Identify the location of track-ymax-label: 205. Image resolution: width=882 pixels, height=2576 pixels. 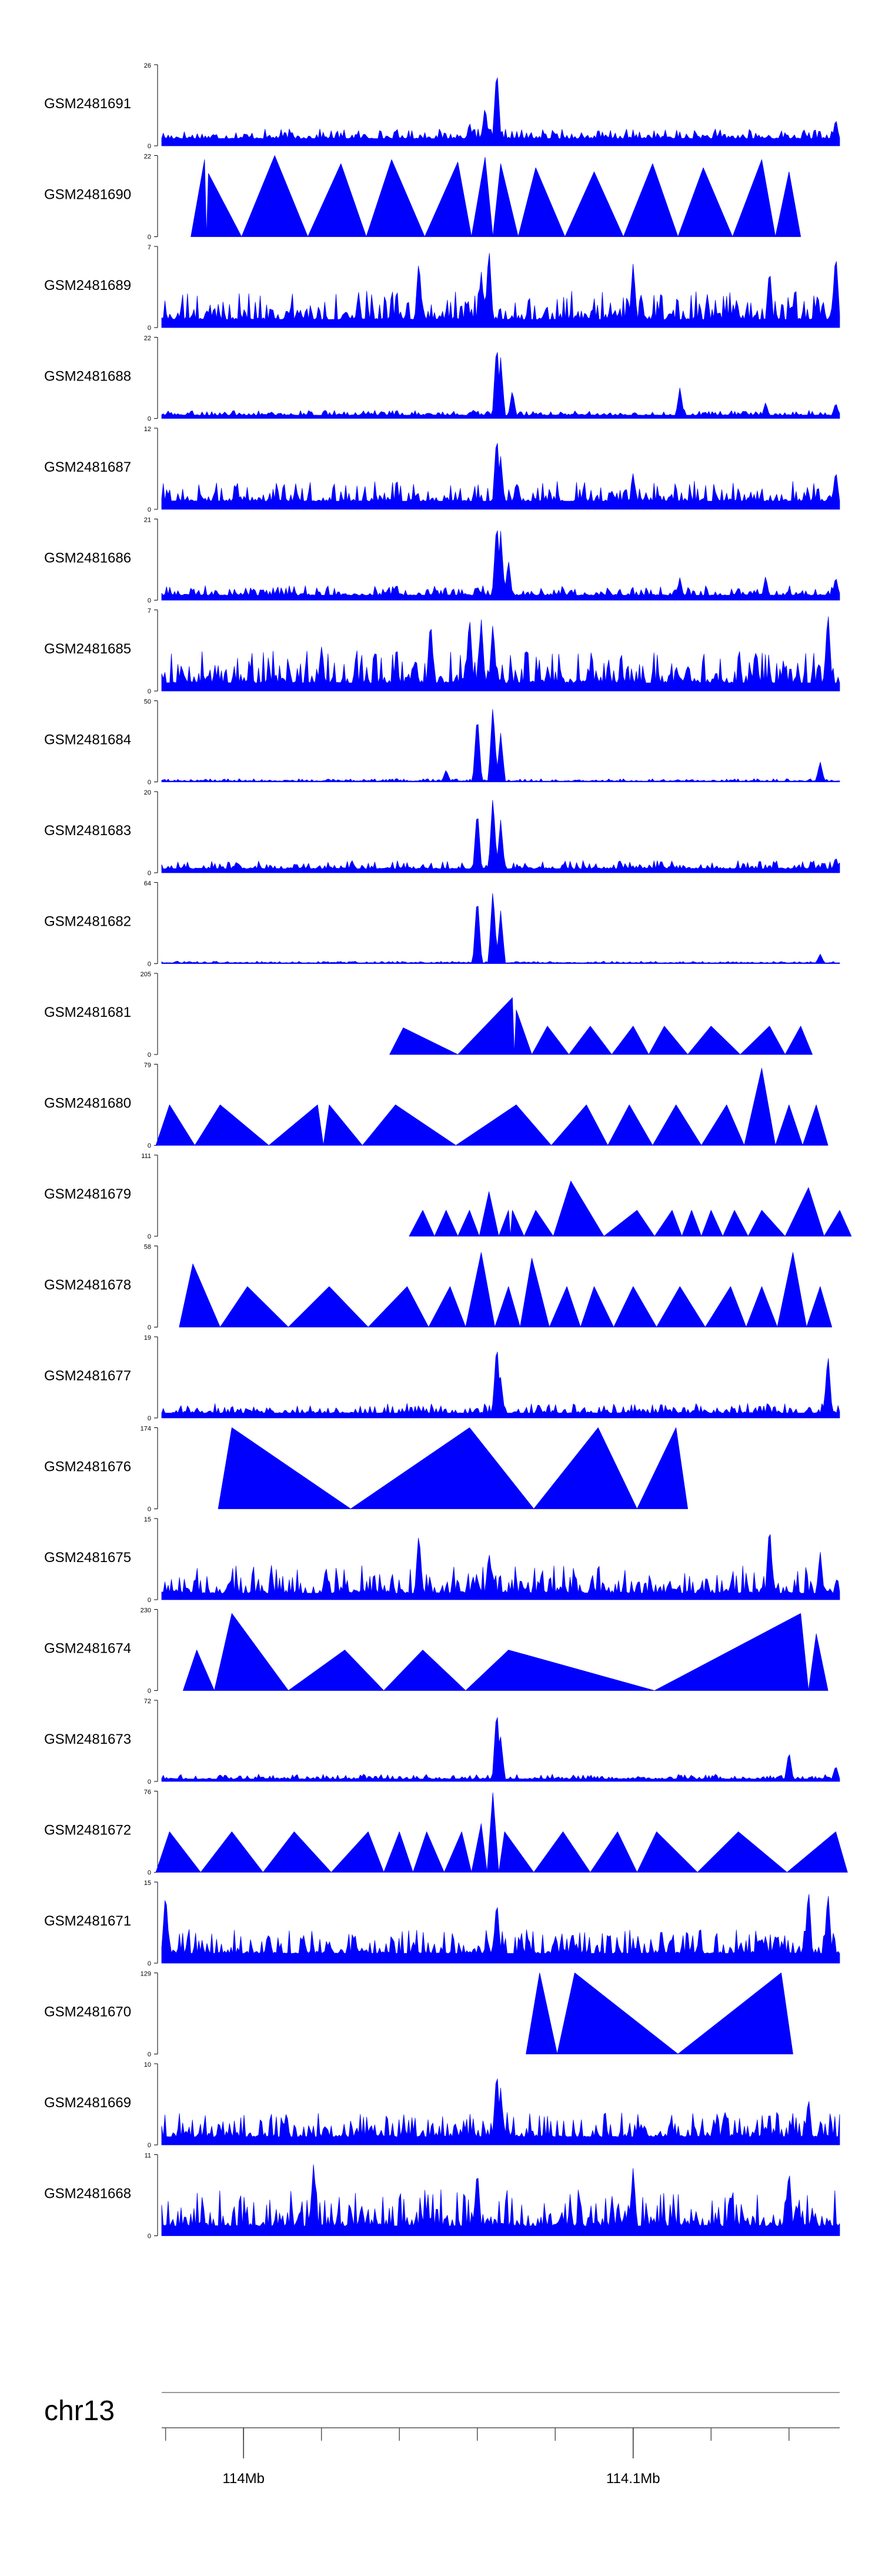
(146, 974).